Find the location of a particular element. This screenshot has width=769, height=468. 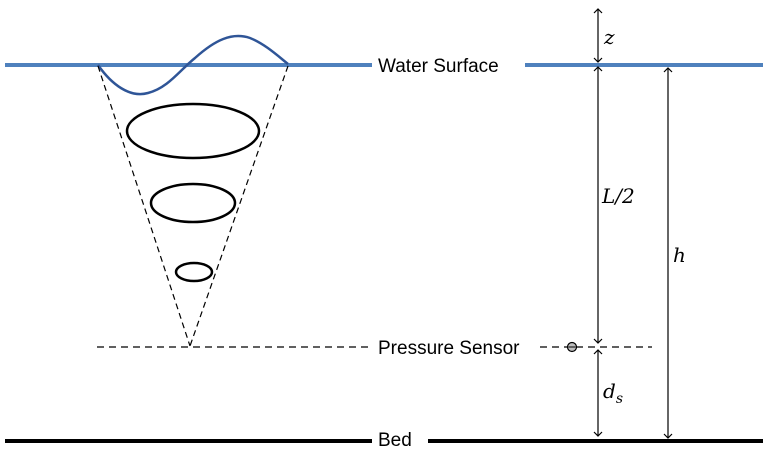

wave-profile is located at coordinates (192, 65).